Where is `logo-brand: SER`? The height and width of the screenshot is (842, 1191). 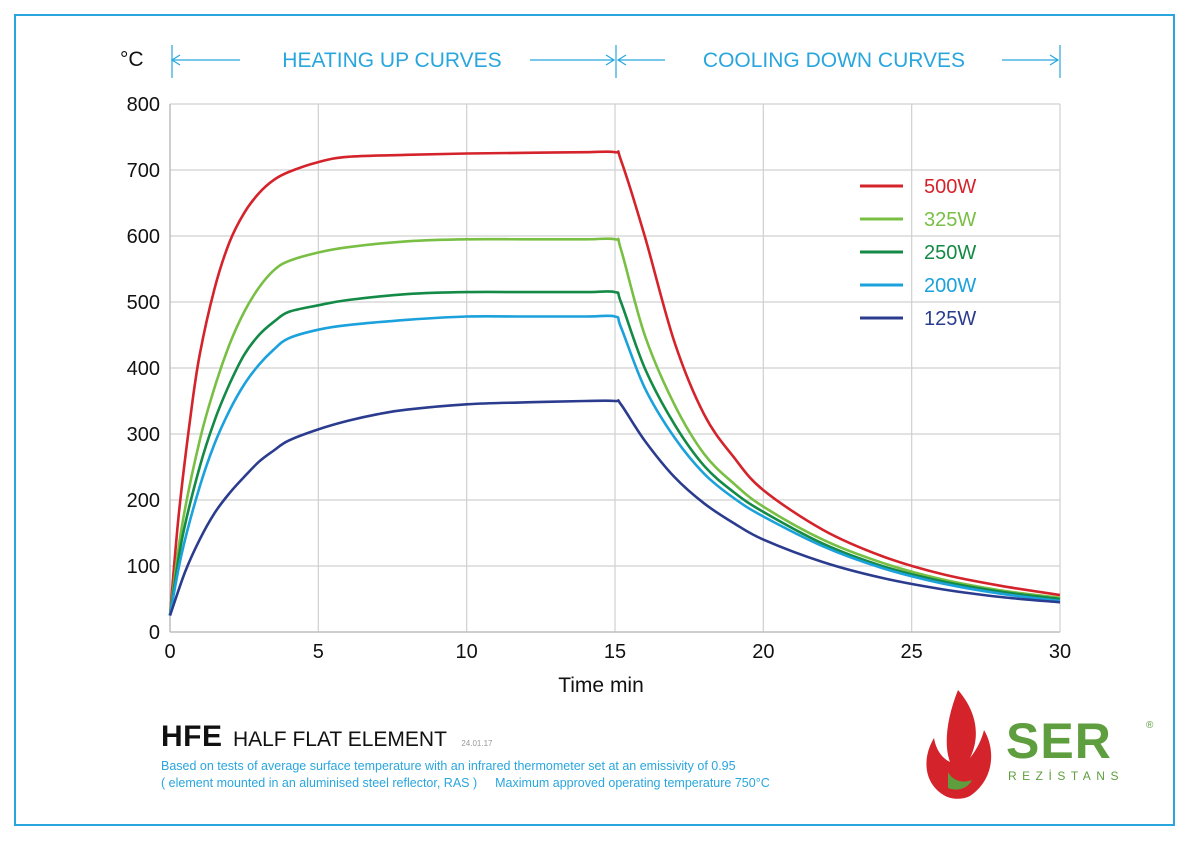
logo-brand: SER is located at coordinates (1059, 741).